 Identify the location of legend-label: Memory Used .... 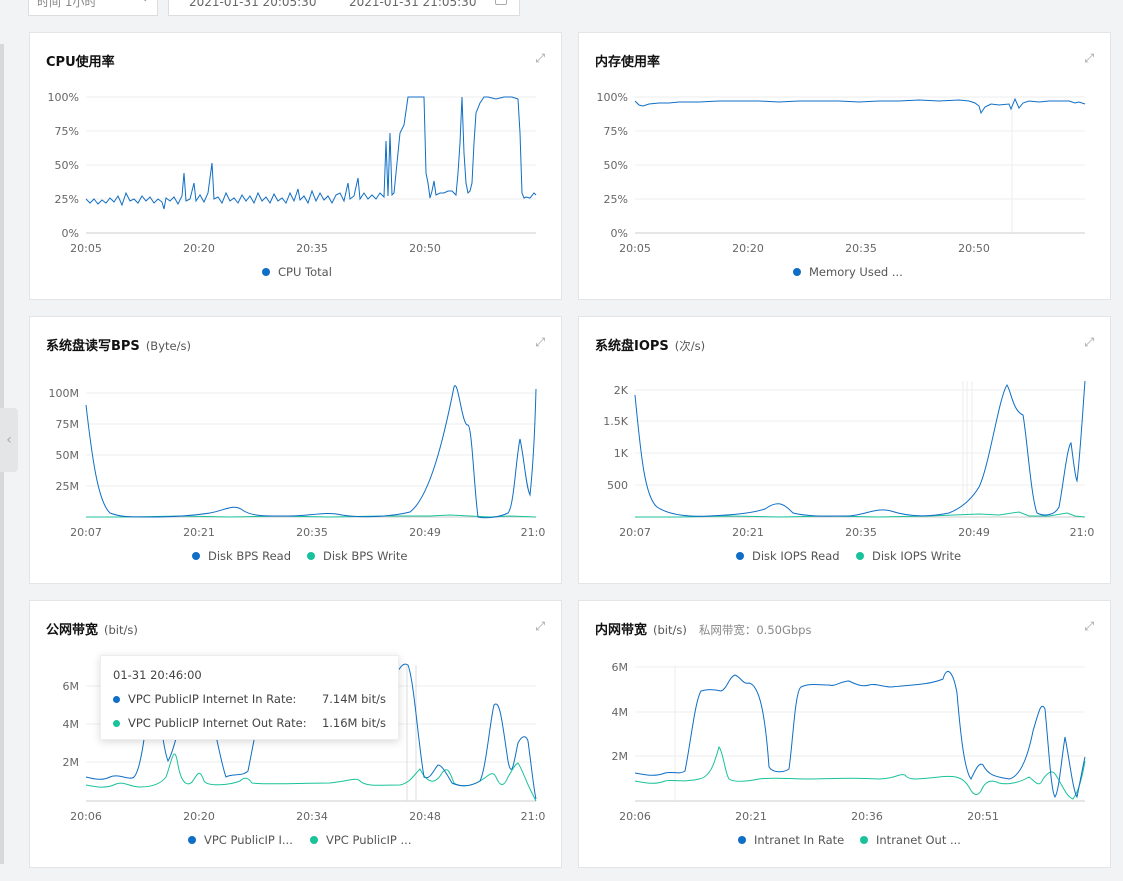
(856, 272).